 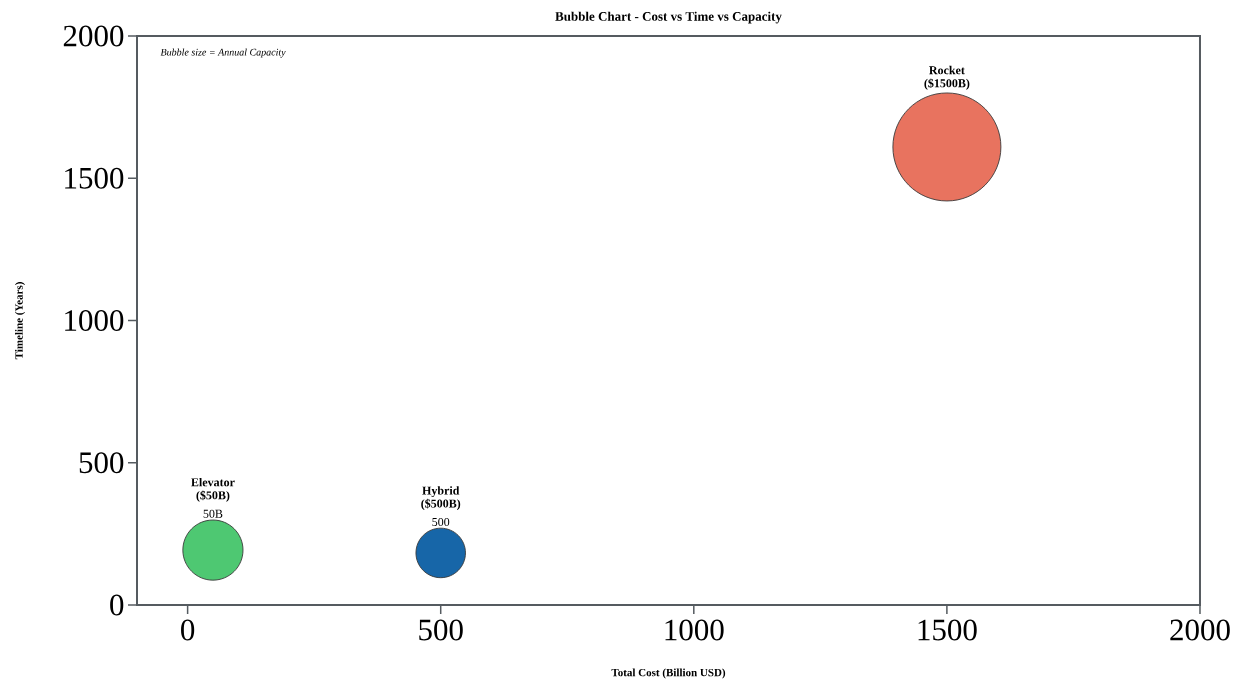 What do you see at coordinates (441, 630) in the screenshot?
I see `x-tick-label: 500` at bounding box center [441, 630].